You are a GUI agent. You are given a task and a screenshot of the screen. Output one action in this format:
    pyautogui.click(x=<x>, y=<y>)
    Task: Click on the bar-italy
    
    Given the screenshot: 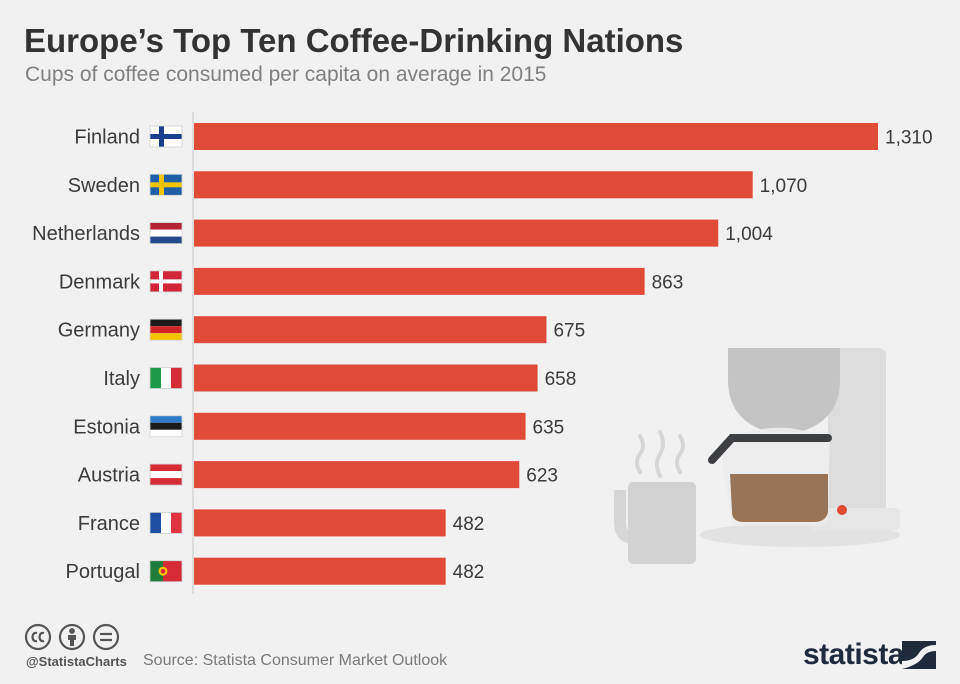 What is the action you would take?
    pyautogui.click(x=366, y=378)
    